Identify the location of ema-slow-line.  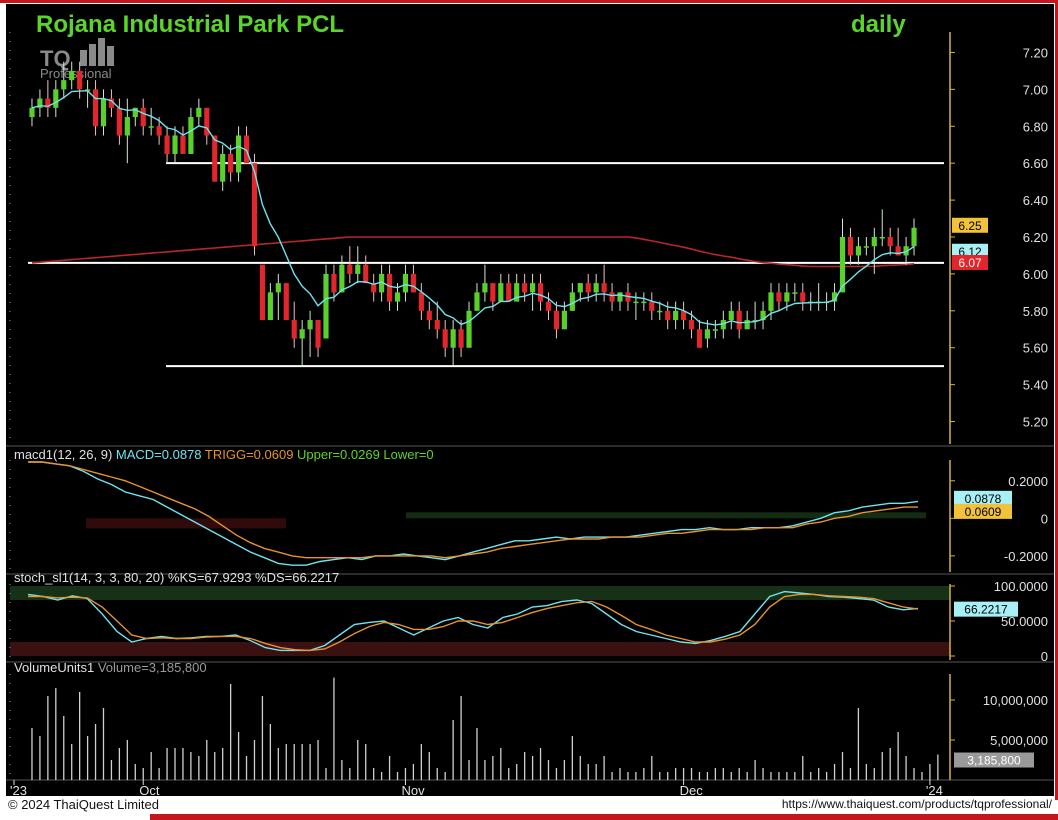
(473, 252).